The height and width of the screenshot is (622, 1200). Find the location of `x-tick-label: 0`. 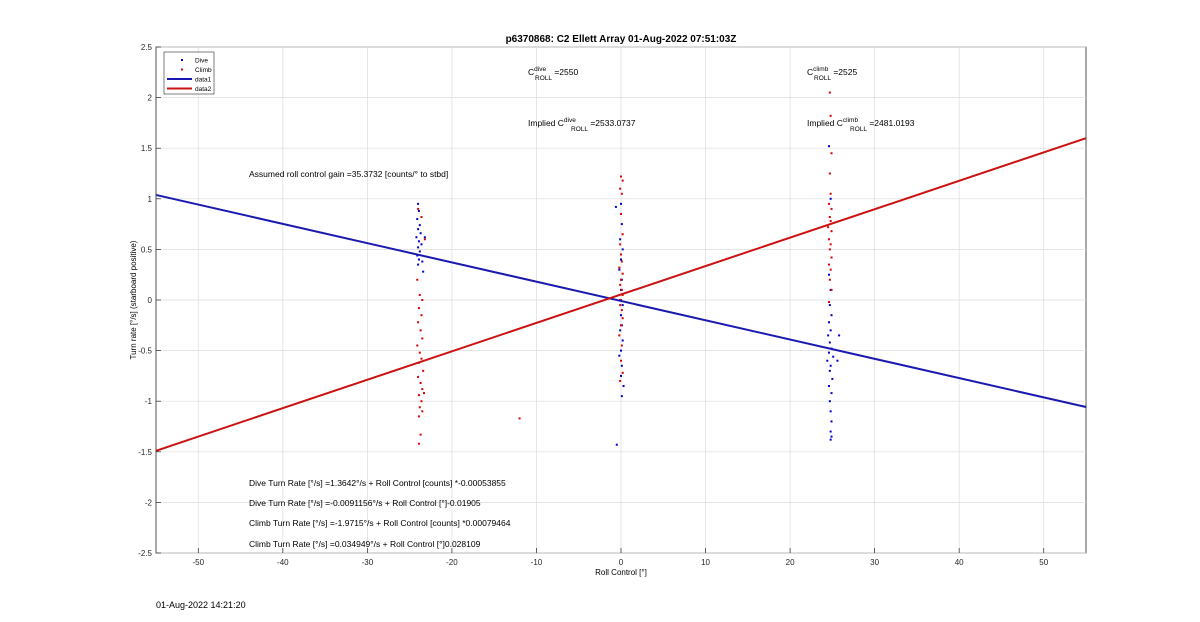

x-tick-label: 0 is located at coordinates (621, 562).